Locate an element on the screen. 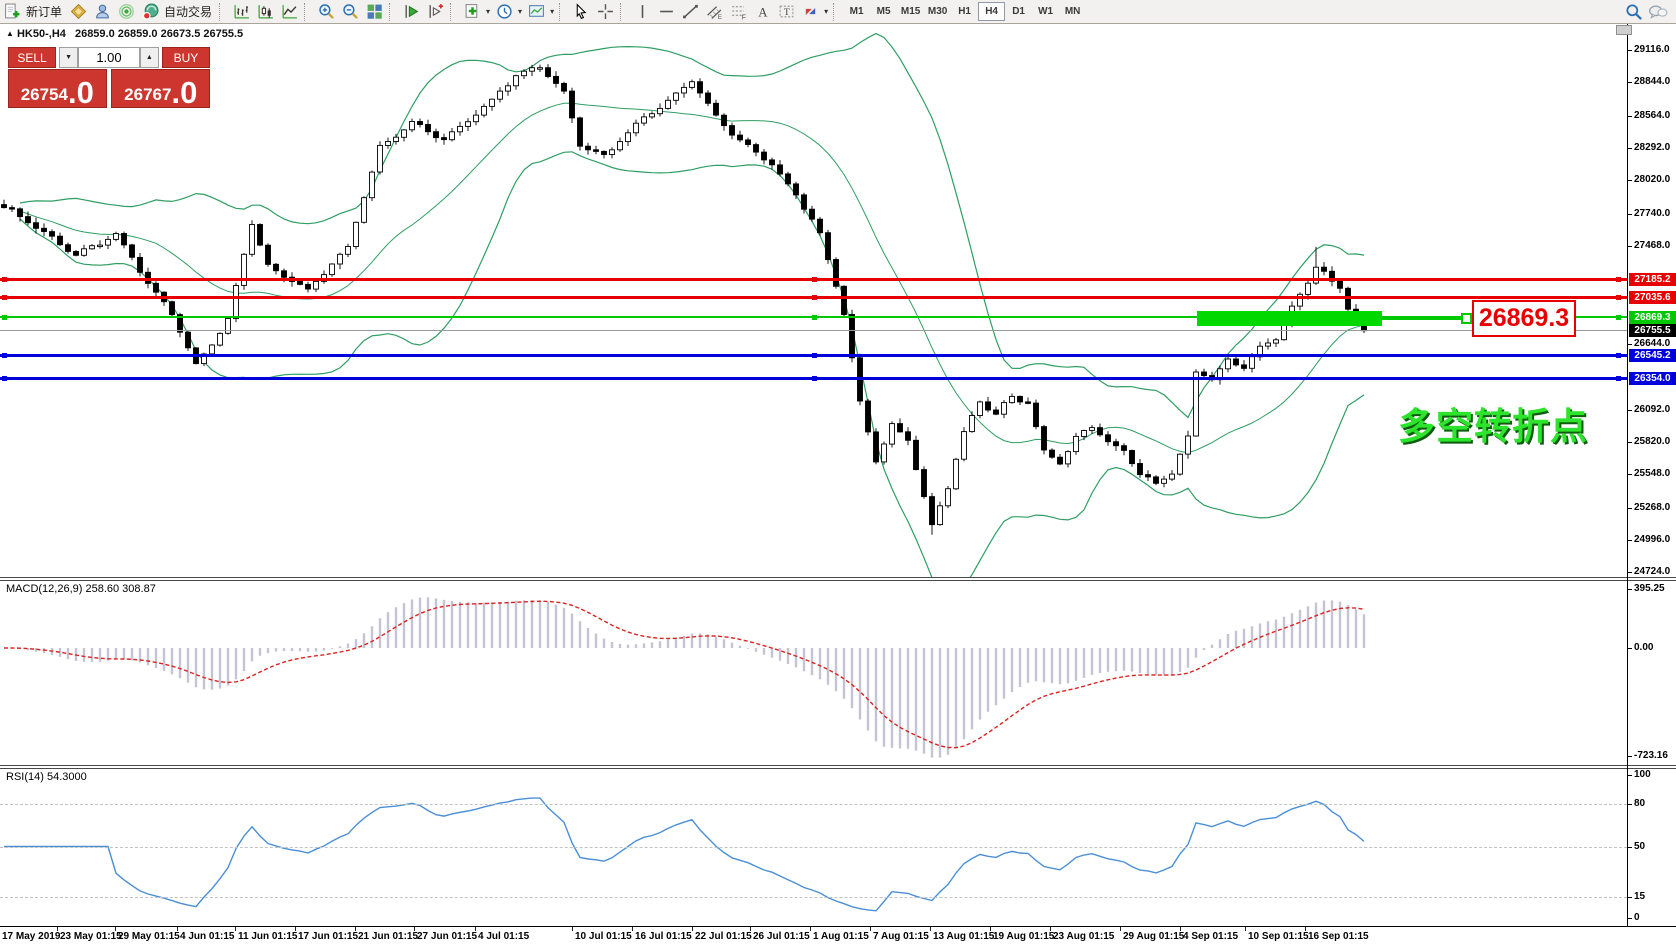 The width and height of the screenshot is (1676, 948). candlestick-icon is located at coordinates (265, 12).